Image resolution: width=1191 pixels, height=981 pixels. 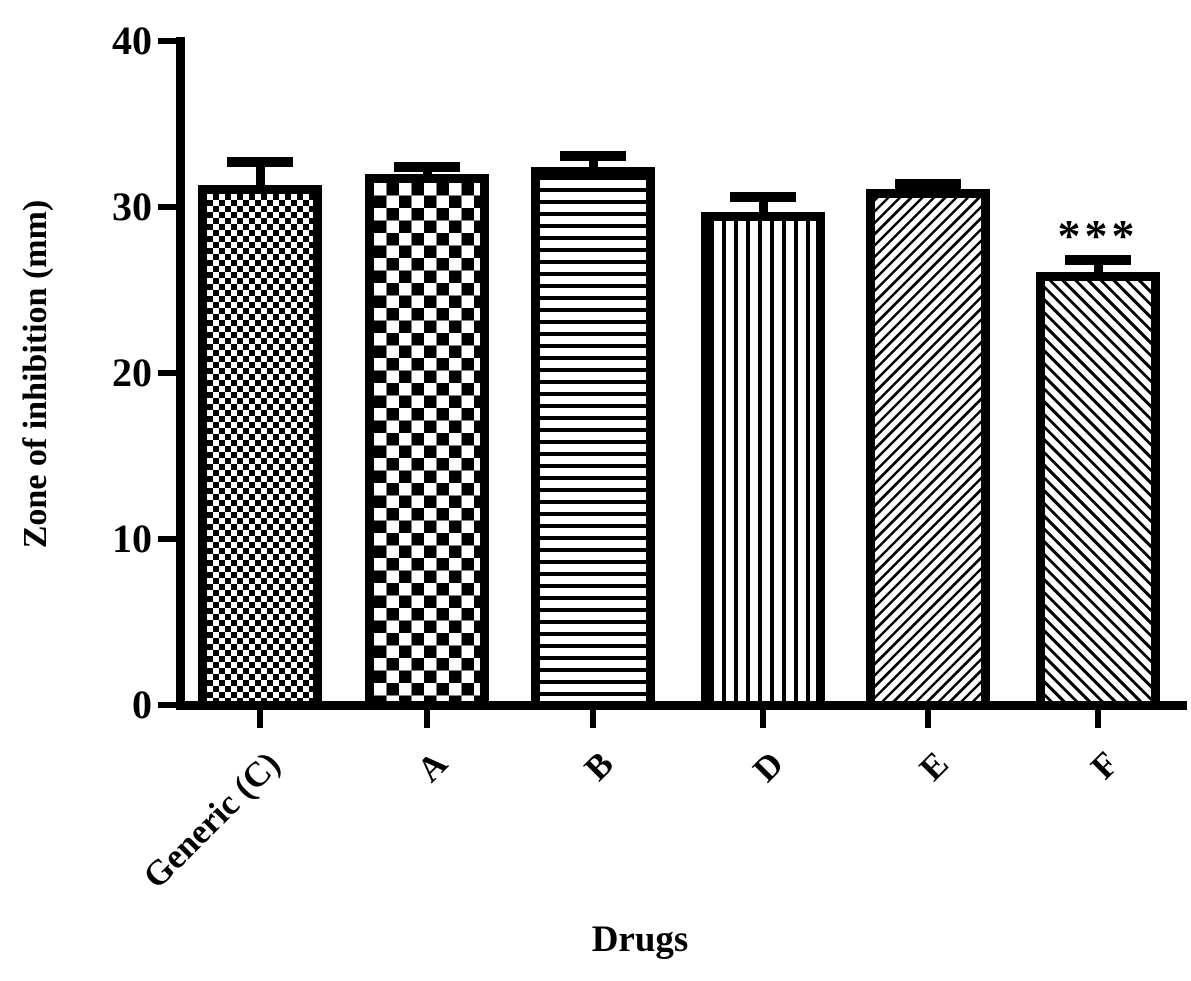 What do you see at coordinates (681, 705) in the screenshot?
I see `x-axis-line` at bounding box center [681, 705].